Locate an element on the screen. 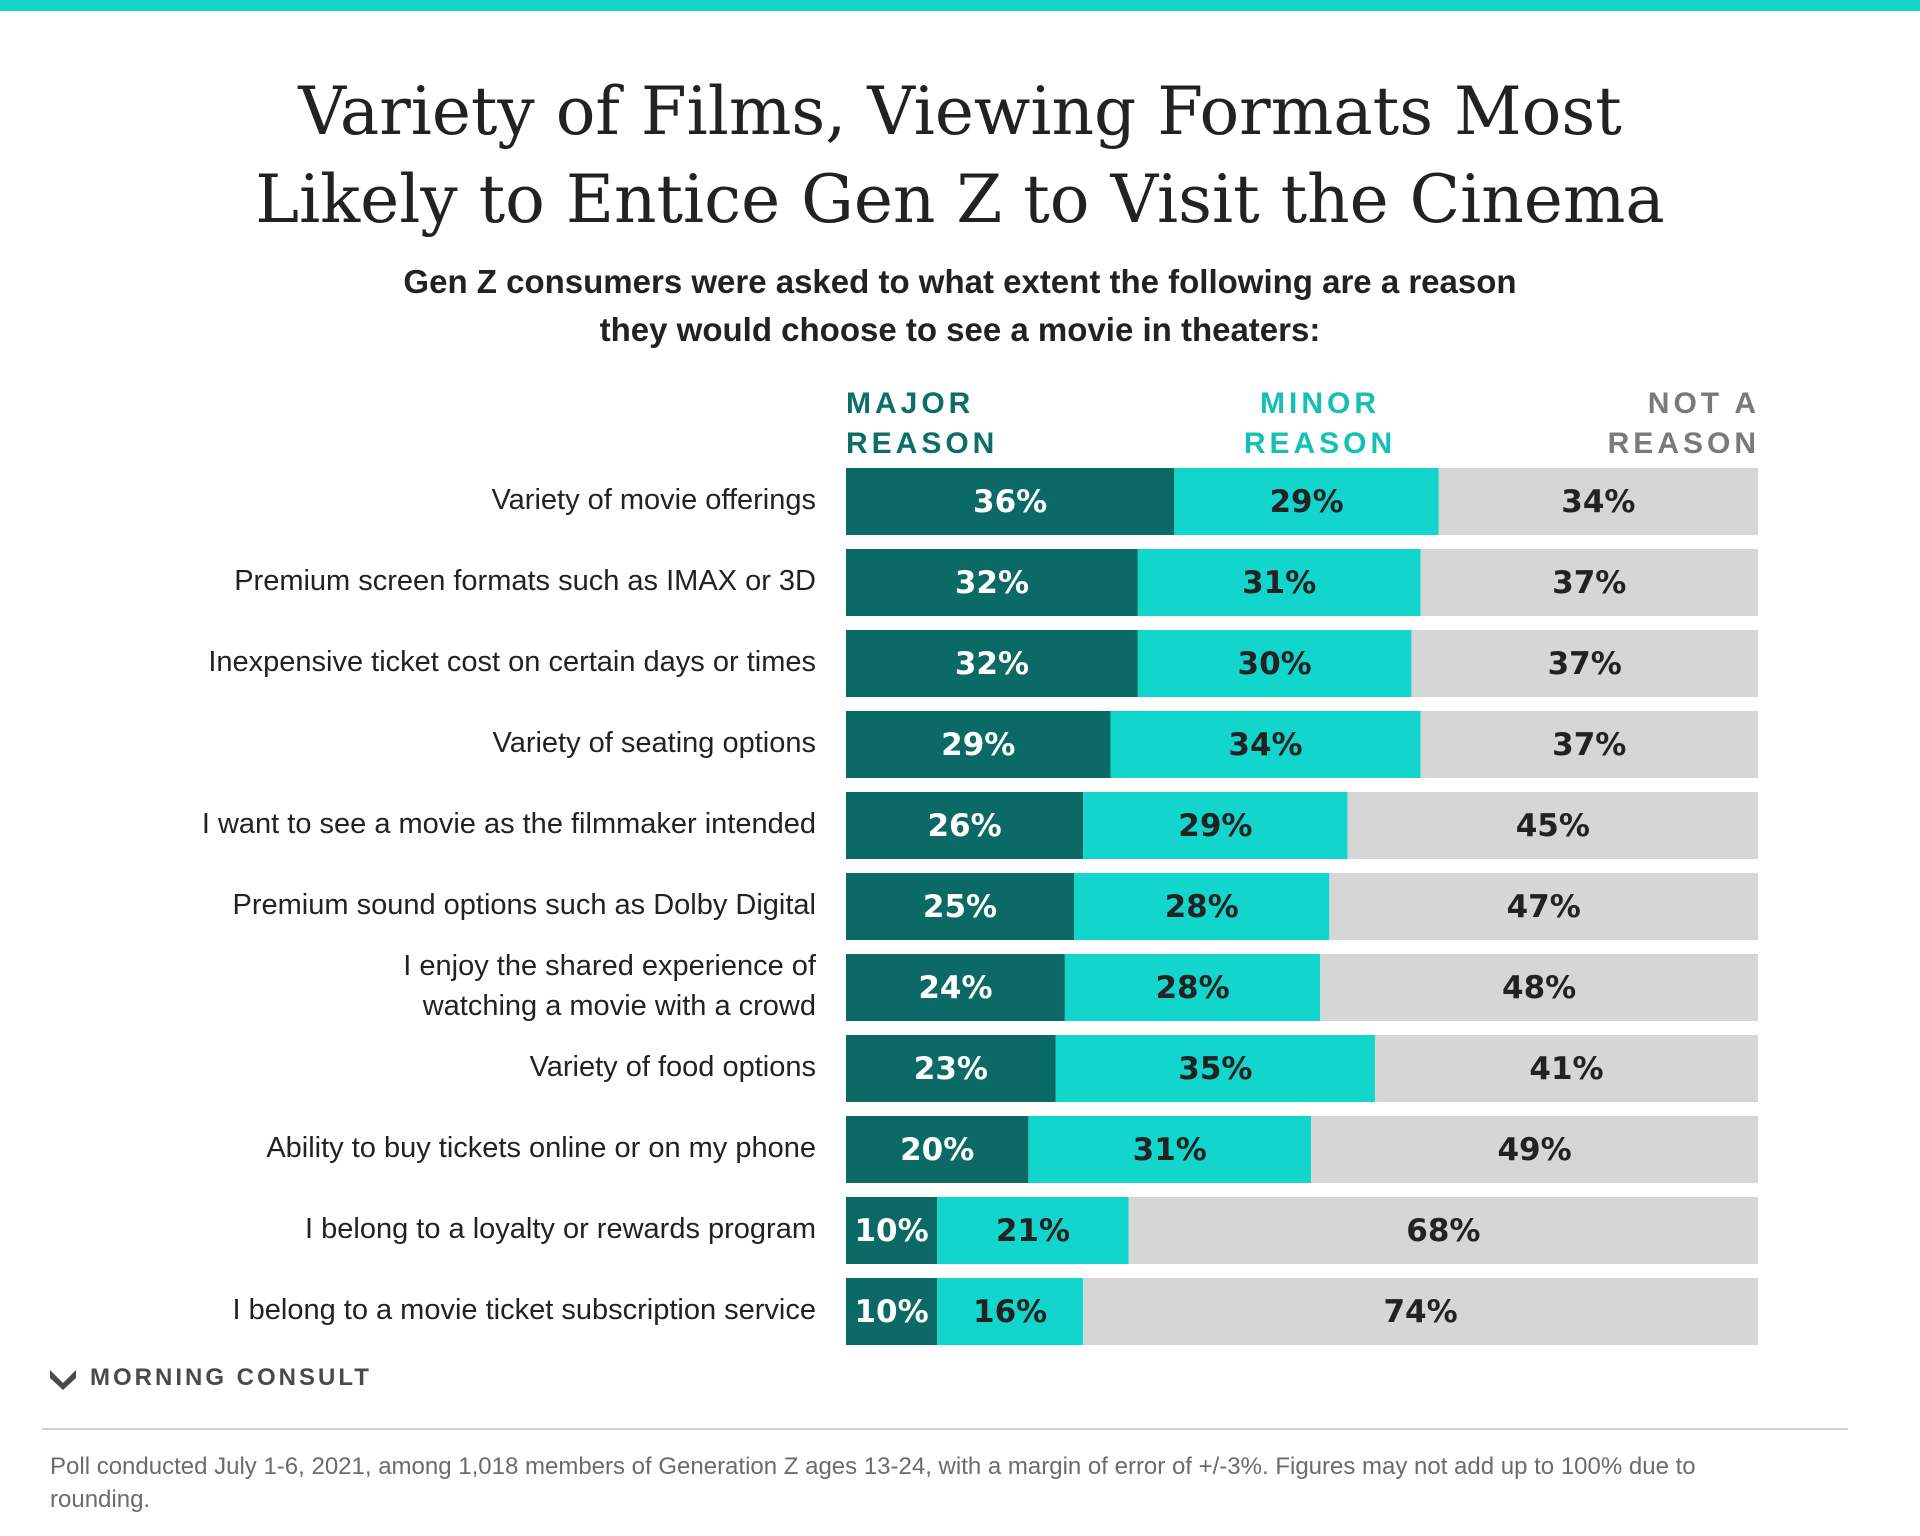 The height and width of the screenshot is (1536, 1920). category-label: Variety of movie offerings is located at coordinates (653, 500).